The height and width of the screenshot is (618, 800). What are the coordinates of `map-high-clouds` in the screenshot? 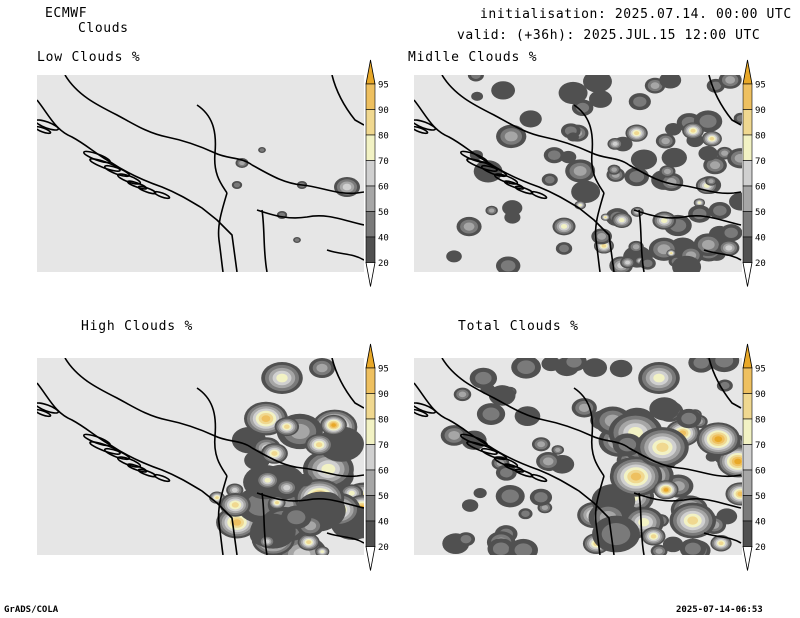 It's located at (200, 456).